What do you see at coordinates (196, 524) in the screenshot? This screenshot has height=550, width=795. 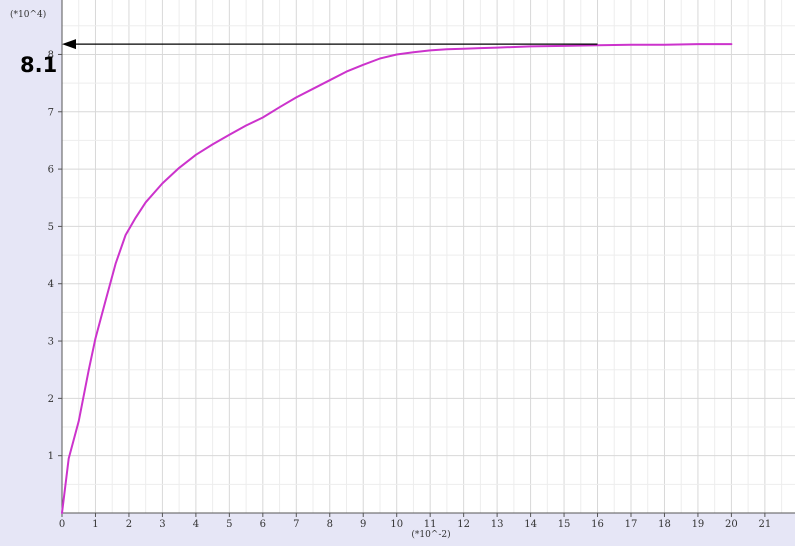 I see `x-tick-label: 4` at bounding box center [196, 524].